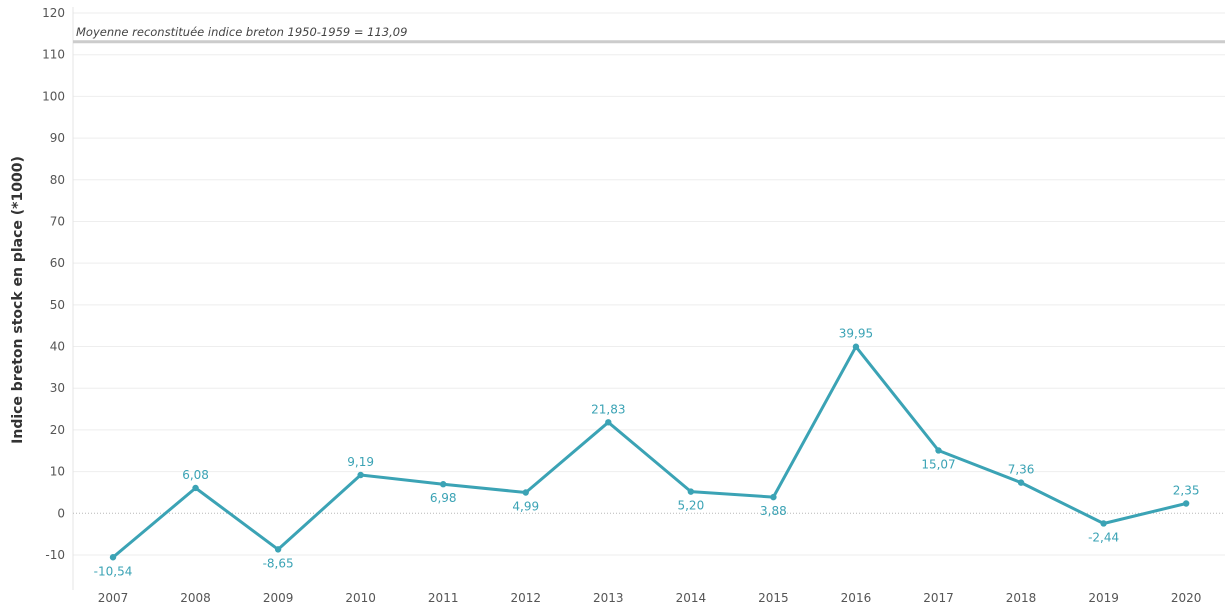 This screenshot has width=1225, height=605. Describe the element at coordinates (856, 334) in the screenshot. I see `data-label: 39,95` at that location.